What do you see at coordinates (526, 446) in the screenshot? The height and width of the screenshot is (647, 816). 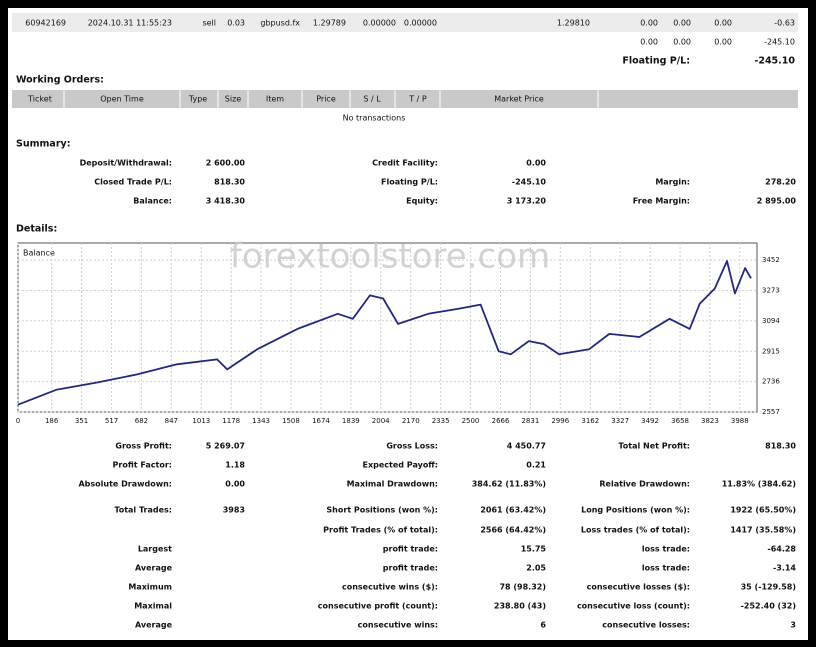 I see `field-value: 4 450.77` at bounding box center [526, 446].